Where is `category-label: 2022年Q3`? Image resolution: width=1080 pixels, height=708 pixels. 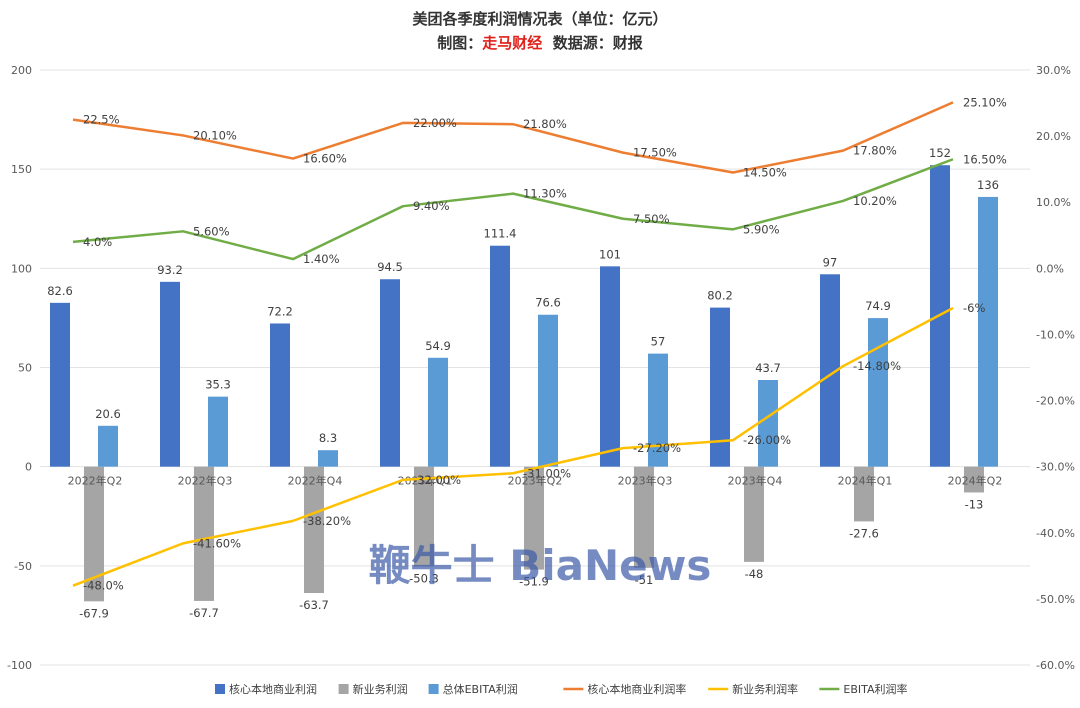
category-label: 2022年Q3 is located at coordinates (205, 481).